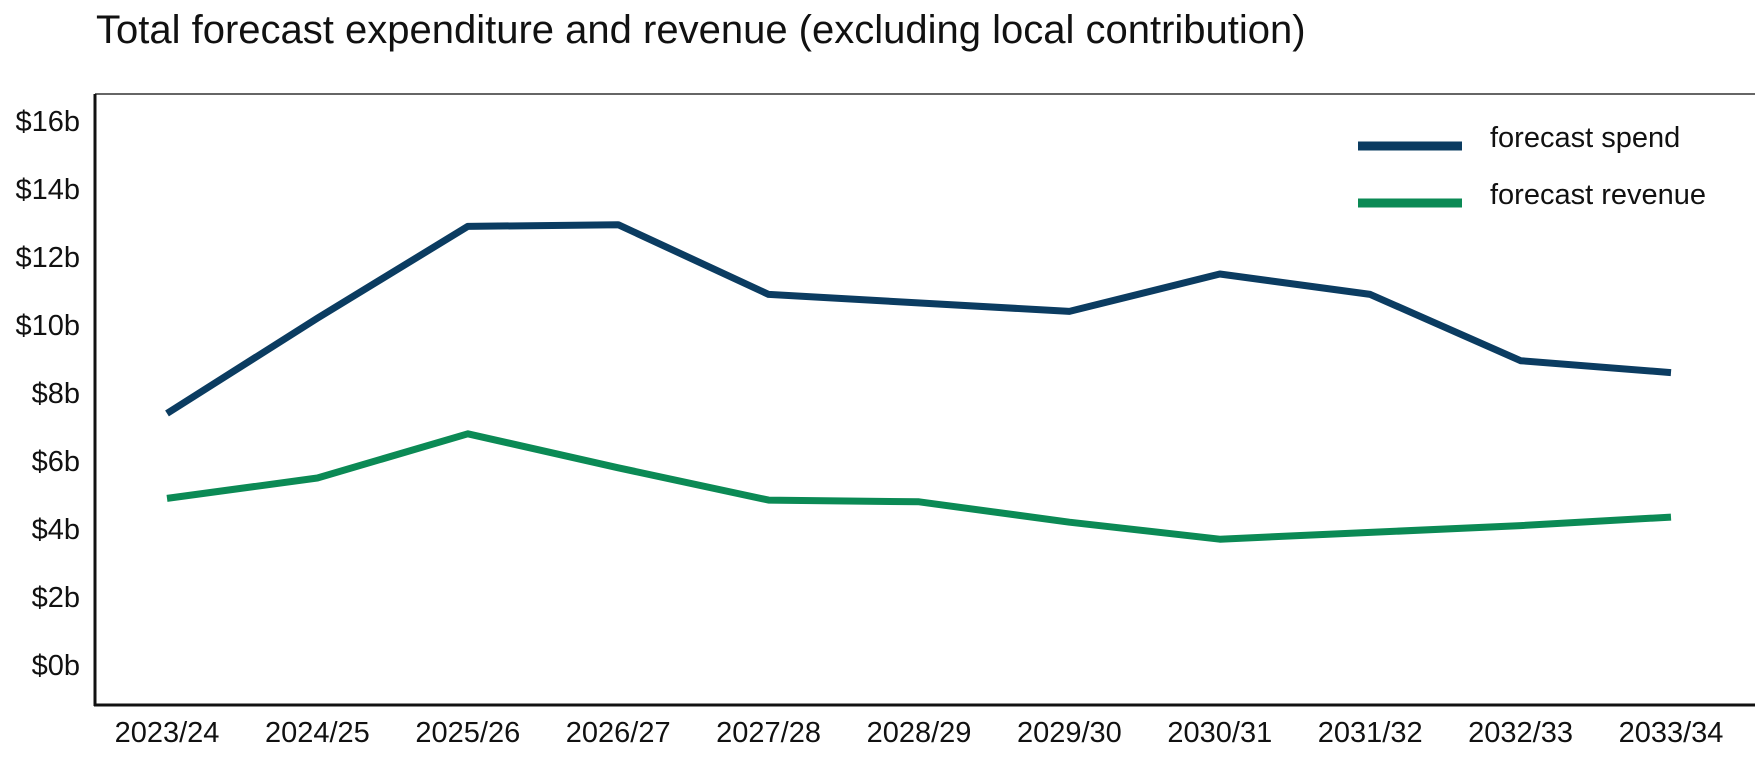 This screenshot has width=1762, height=768. I want to click on x-tick-label: 2026/27, so click(618, 733).